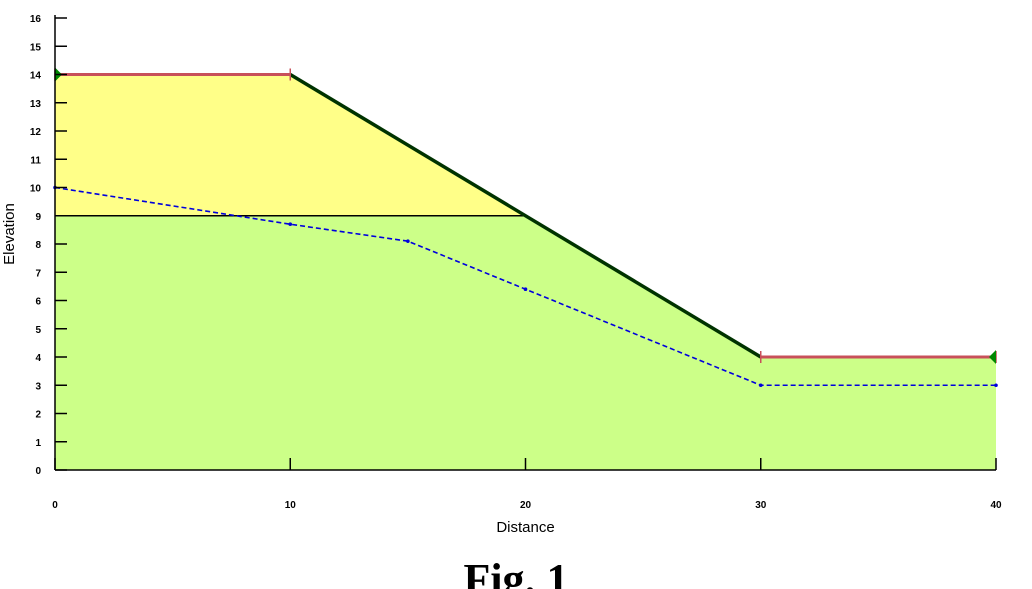 This screenshot has width=1032, height=589. Describe the element at coordinates (36, 189) in the screenshot. I see `y-tick-label: 10` at that location.